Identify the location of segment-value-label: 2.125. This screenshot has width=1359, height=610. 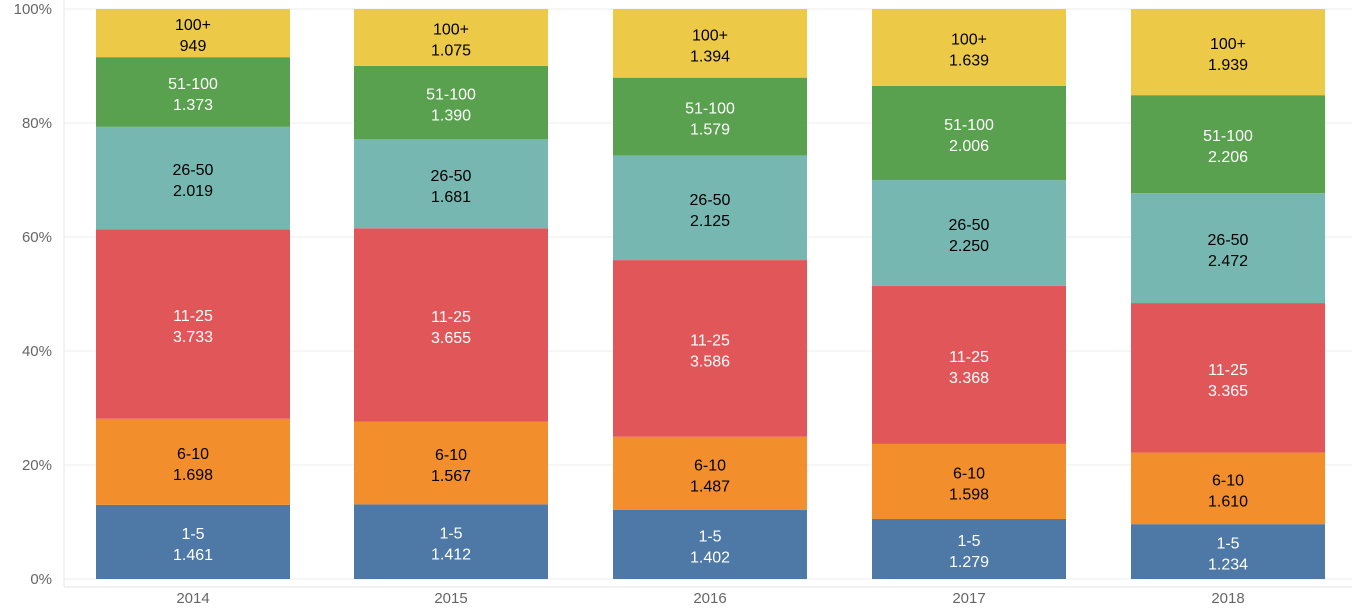
(710, 221).